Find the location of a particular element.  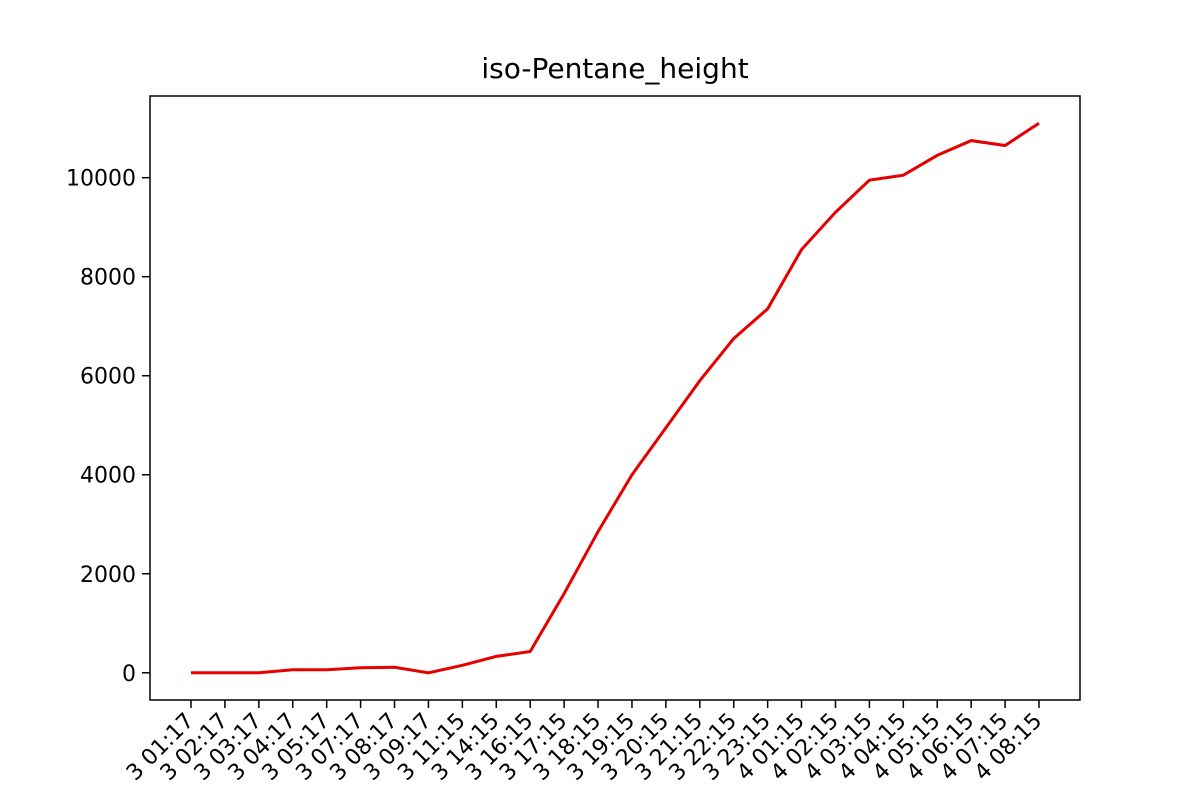

chart-title: iso-Pentane_height is located at coordinates (614, 68).